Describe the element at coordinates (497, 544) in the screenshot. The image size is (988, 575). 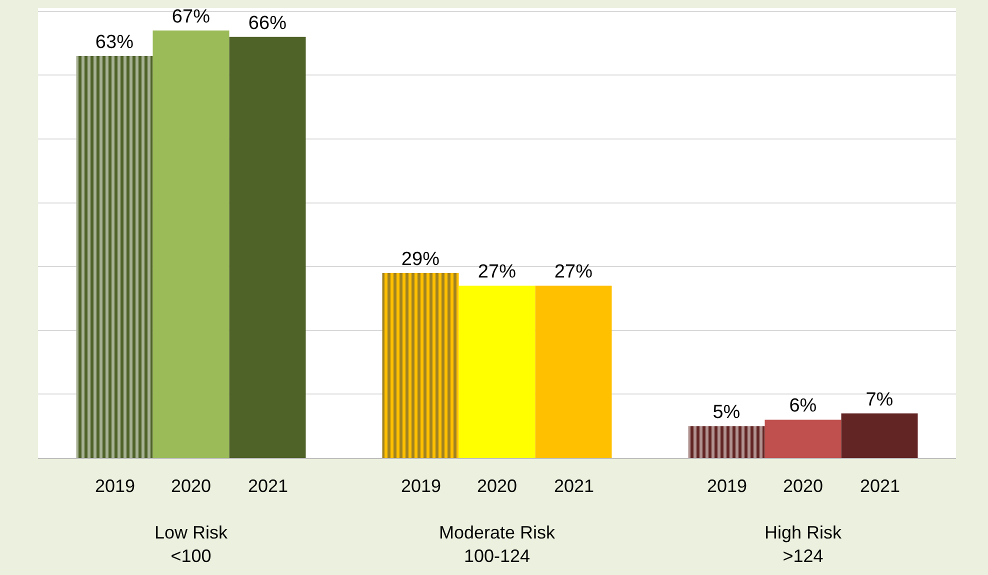
I see `x-tick-label: Moderate Risk 100-124` at that location.